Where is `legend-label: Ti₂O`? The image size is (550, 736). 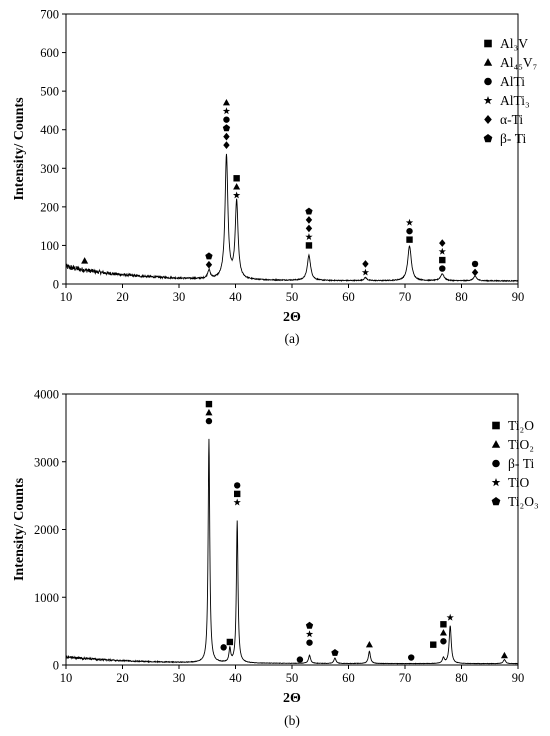
legend-label: Ti₂O is located at coordinates (521, 425).